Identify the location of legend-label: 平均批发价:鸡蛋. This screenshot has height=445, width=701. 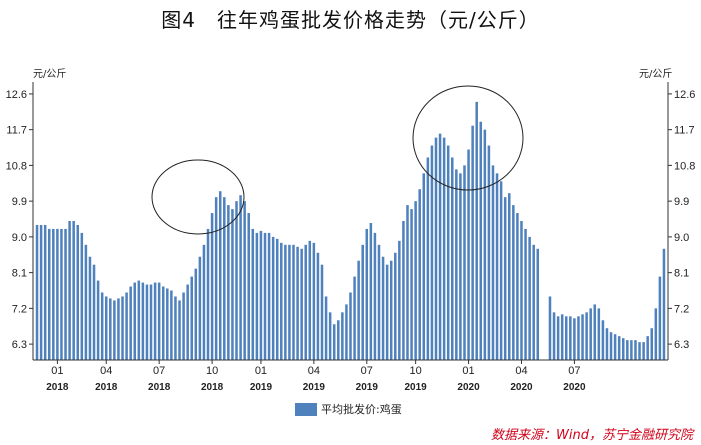
(361, 409).